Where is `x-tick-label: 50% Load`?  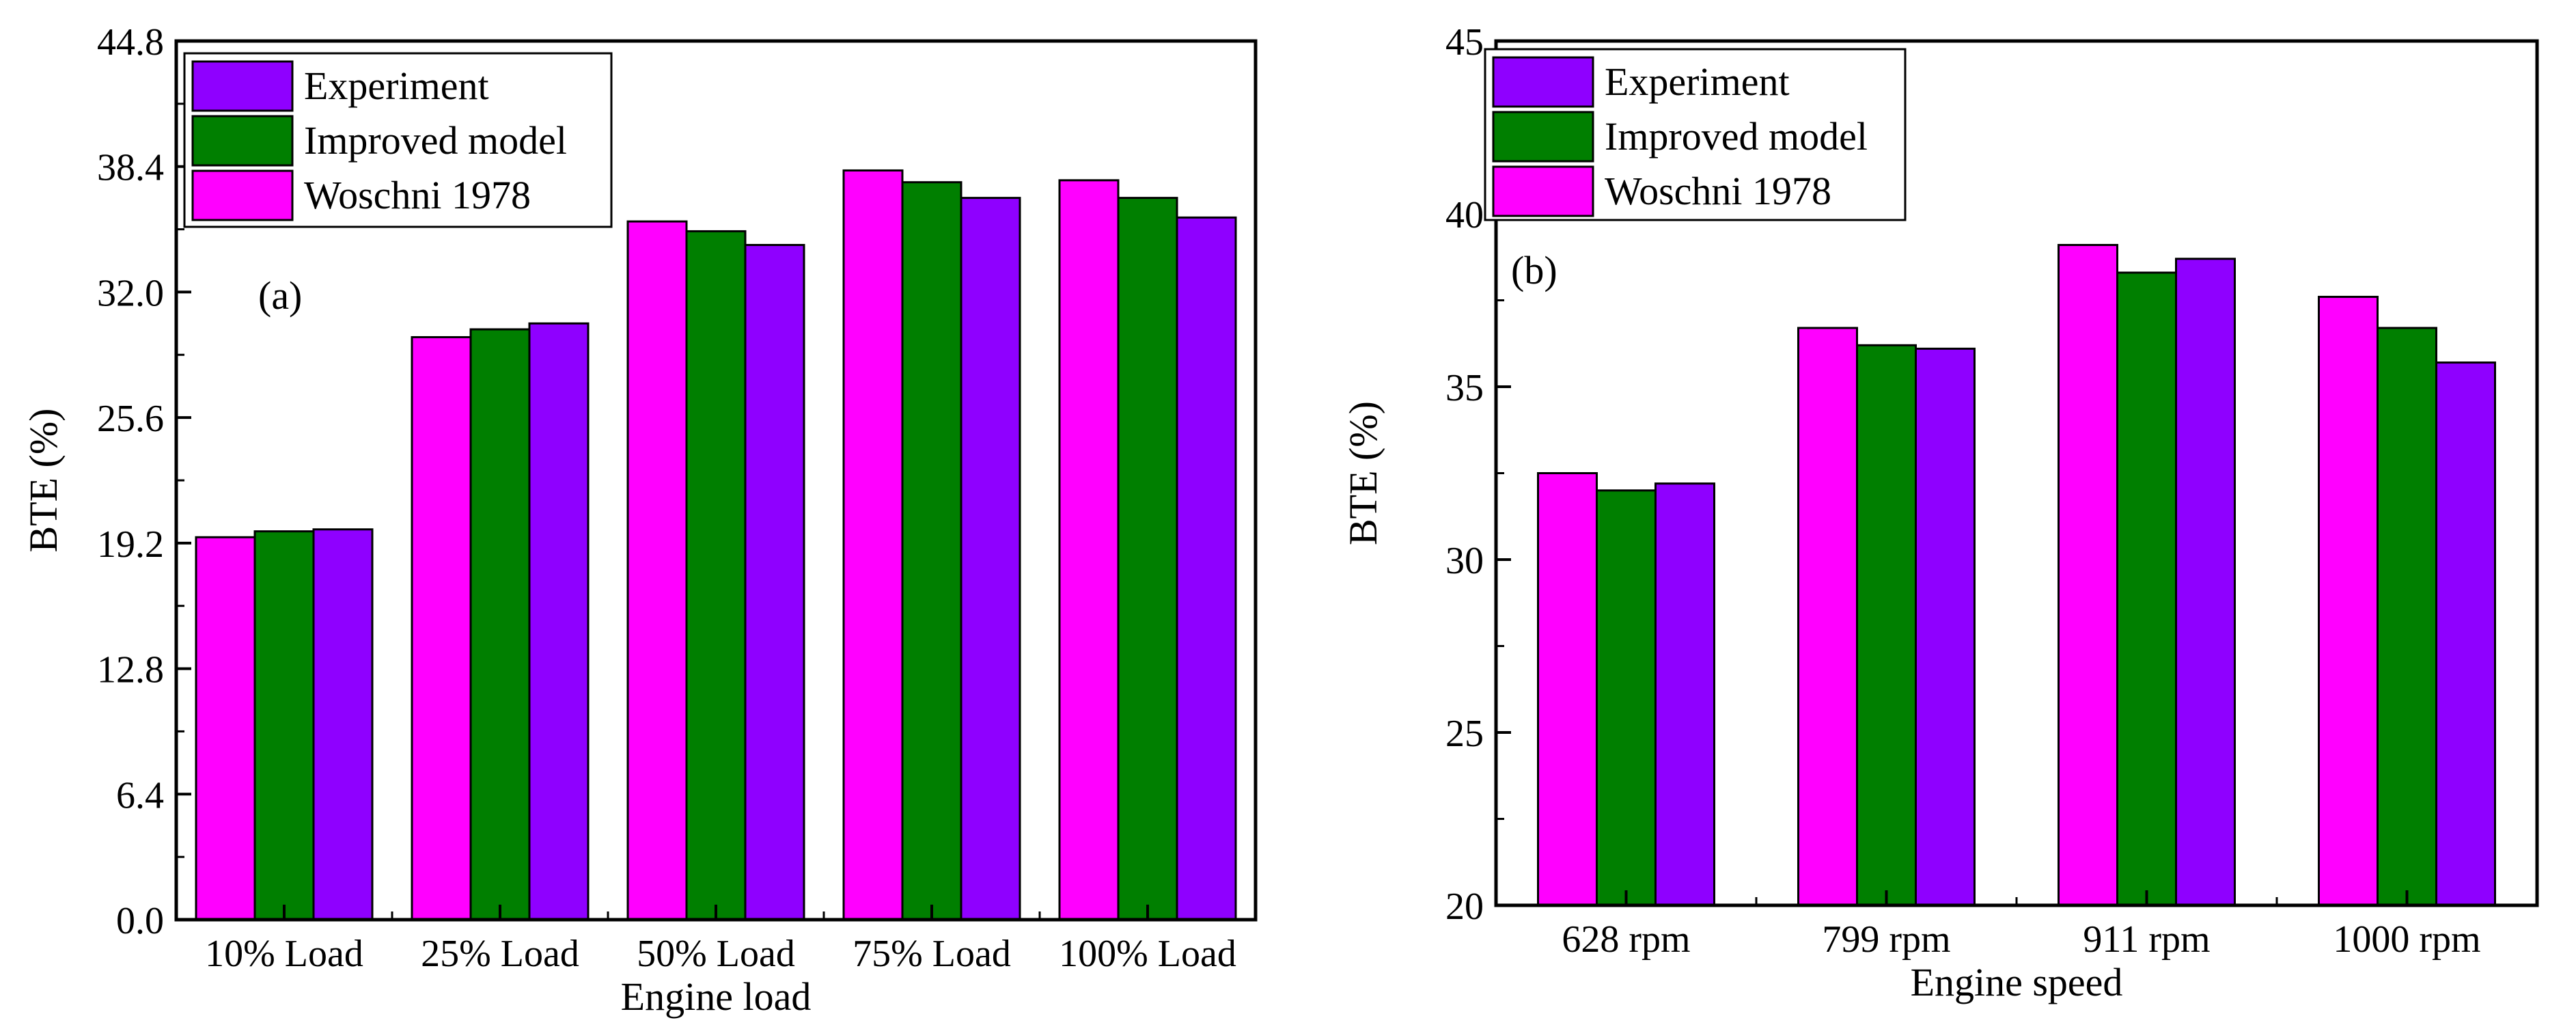
x-tick-label: 50% Load is located at coordinates (716, 954).